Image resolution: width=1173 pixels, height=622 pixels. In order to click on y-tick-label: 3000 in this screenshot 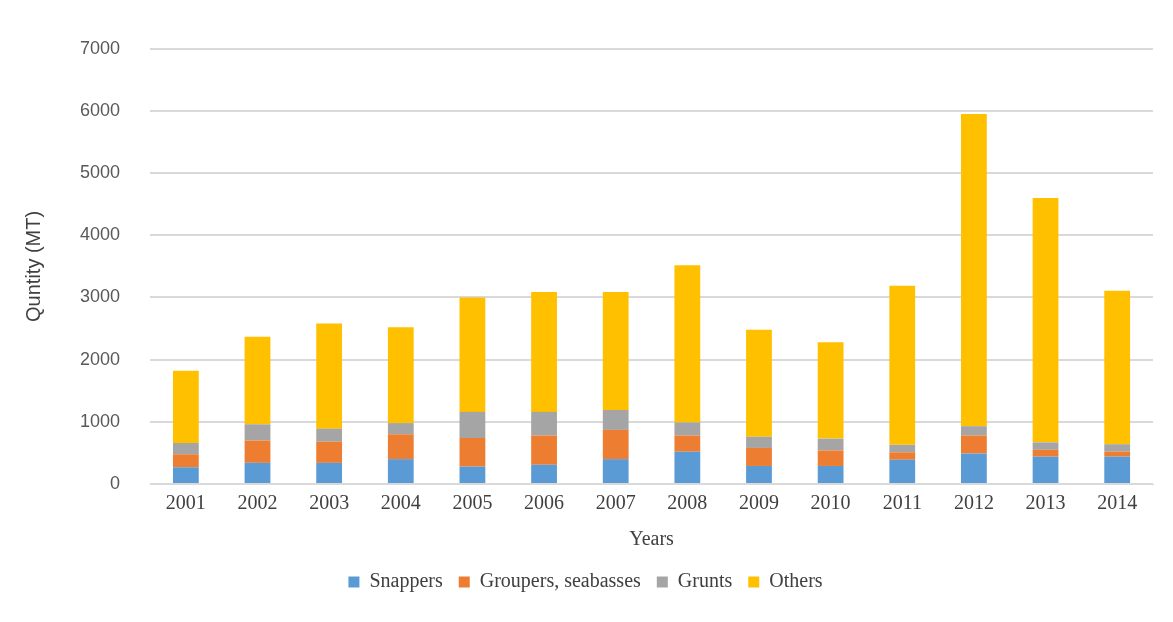, I will do `click(100, 296)`.